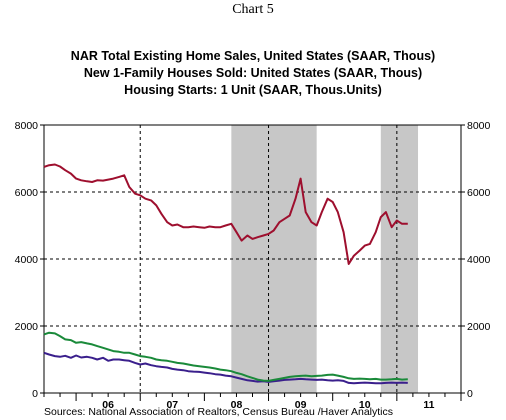 Image resolution: width=506 pixels, height=420 pixels. What do you see at coordinates (253, 9) in the screenshot?
I see `chart-number: Chart 5` at bounding box center [253, 9].